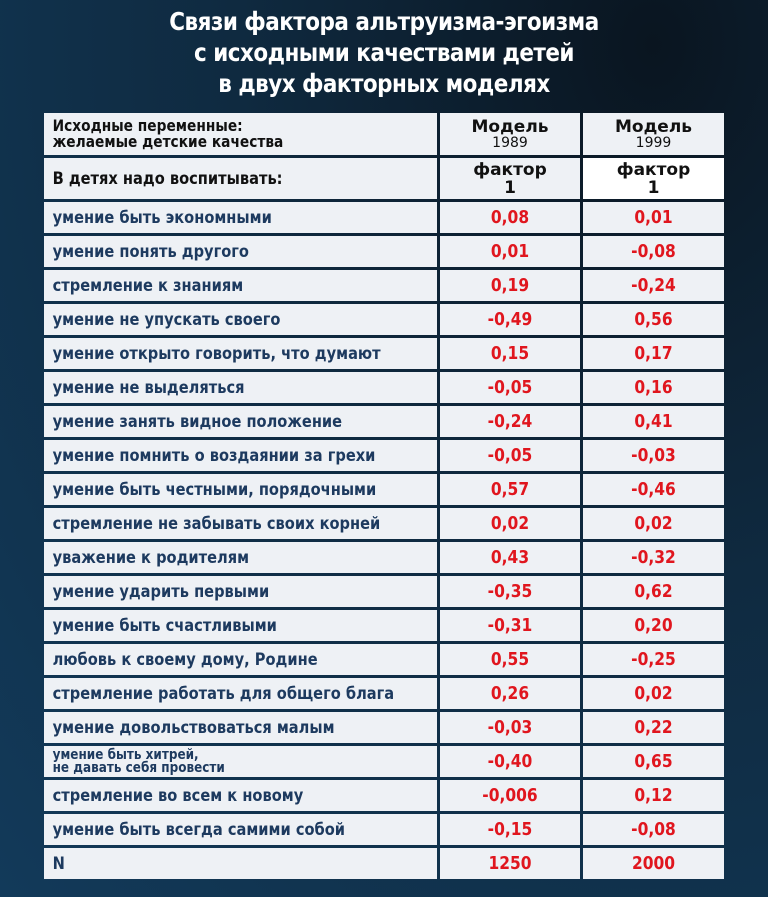 This screenshot has height=897, width=768. I want to click on row-label-cell: умение понять другого, so click(240, 251).